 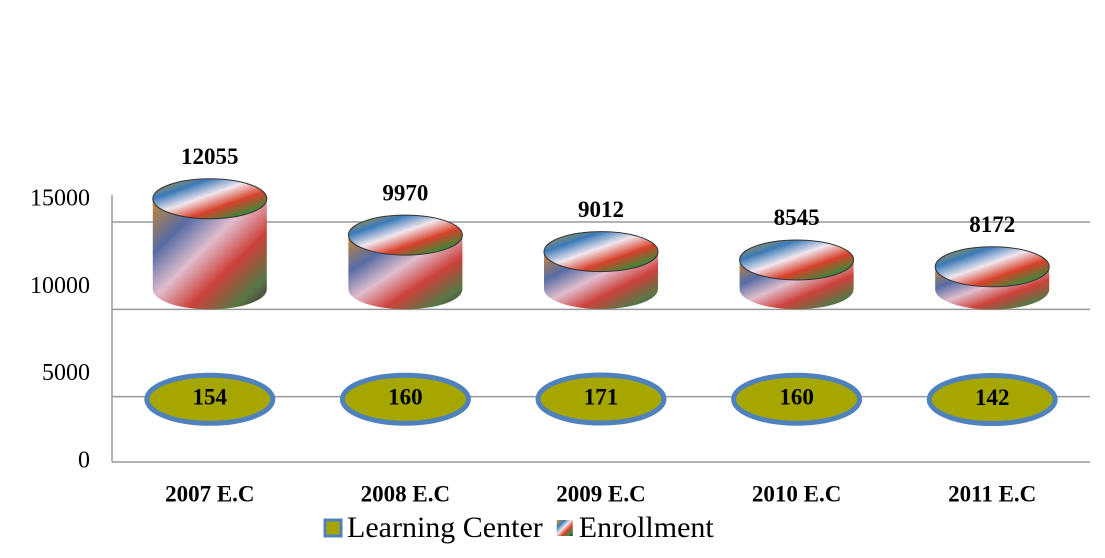 What do you see at coordinates (405, 192) in the screenshot?
I see `data-label: 9970` at bounding box center [405, 192].